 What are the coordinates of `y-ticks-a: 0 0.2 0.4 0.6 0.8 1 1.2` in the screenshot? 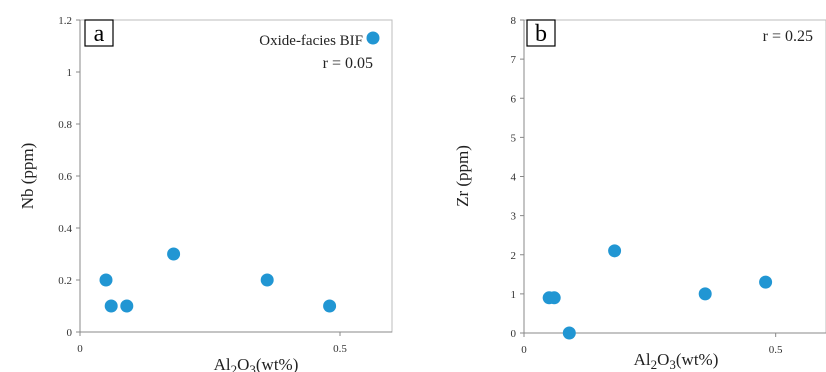 It's located at (69, 177).